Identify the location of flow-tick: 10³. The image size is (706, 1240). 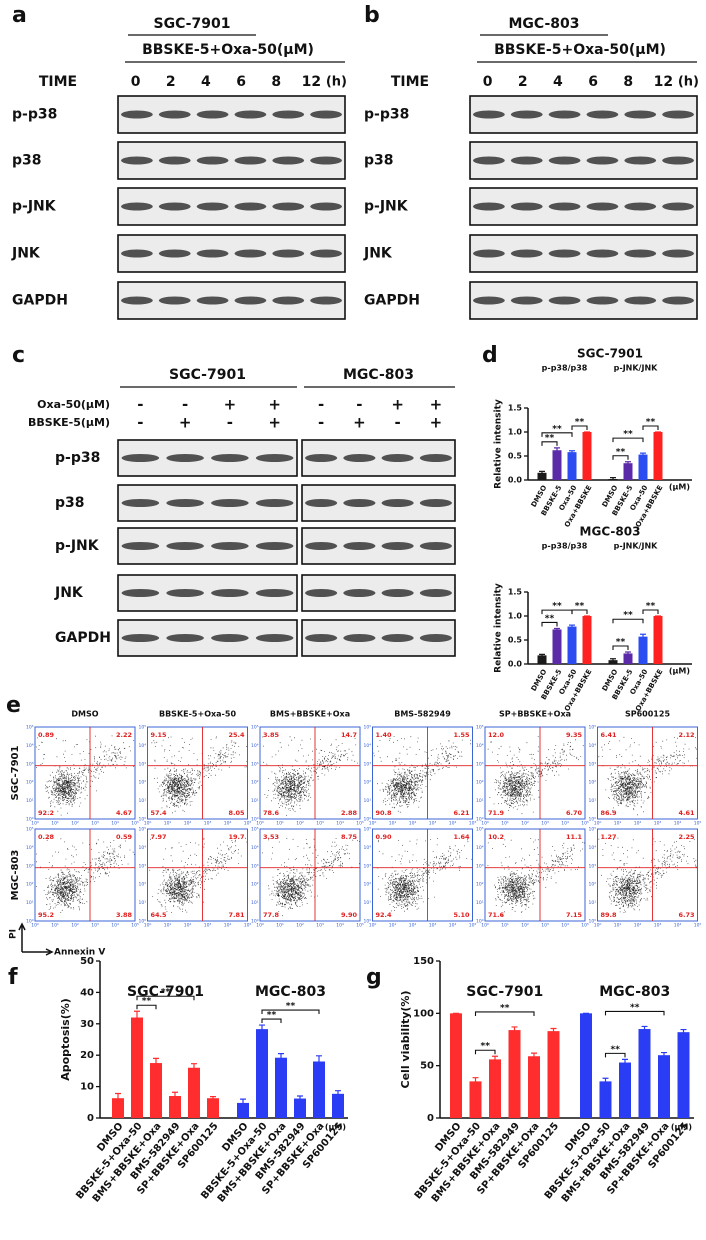
(433, 926).